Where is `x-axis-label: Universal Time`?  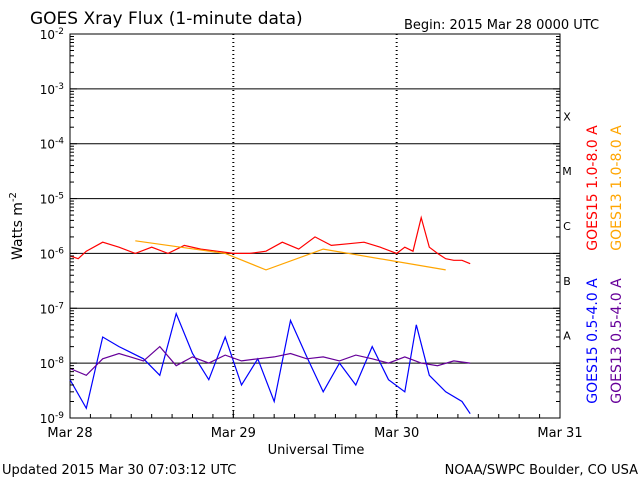 x-axis-label: Universal Time is located at coordinates (316, 450).